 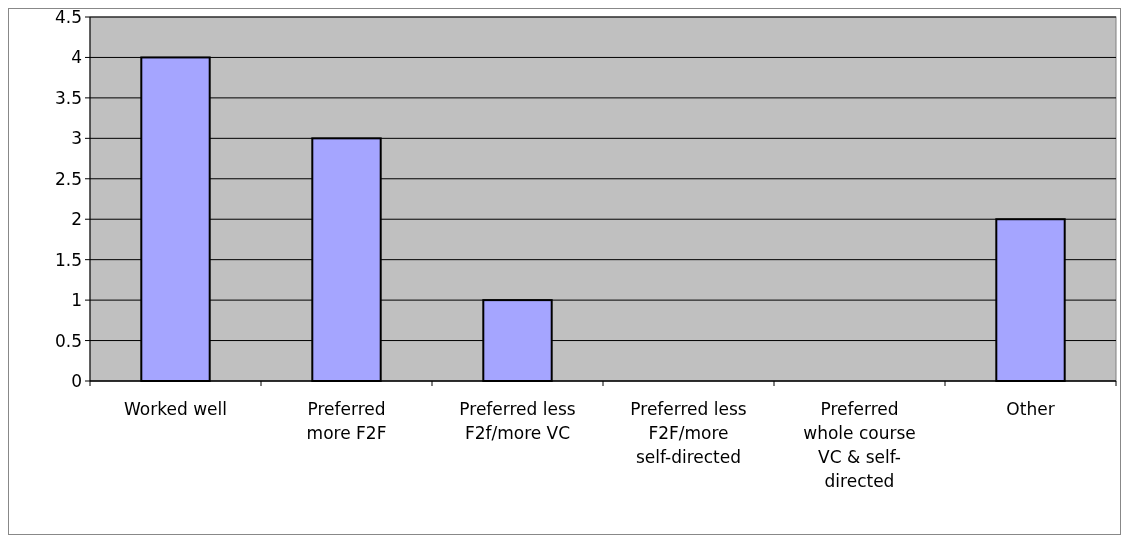 What do you see at coordinates (346, 421) in the screenshot?
I see `x-tick-label: Preferred more F2F` at bounding box center [346, 421].